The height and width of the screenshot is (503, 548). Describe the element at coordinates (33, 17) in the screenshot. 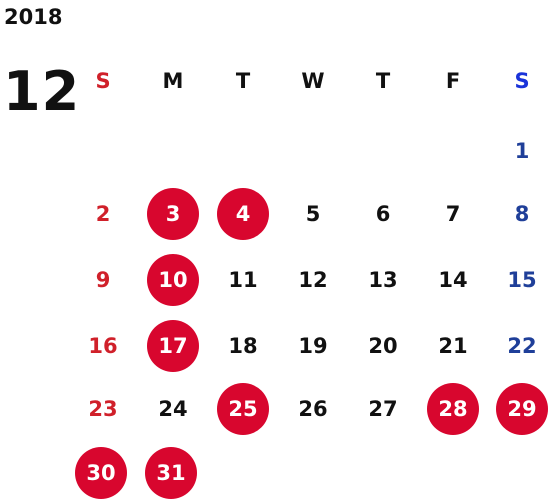

I see `calendar-year: 2018` at that location.